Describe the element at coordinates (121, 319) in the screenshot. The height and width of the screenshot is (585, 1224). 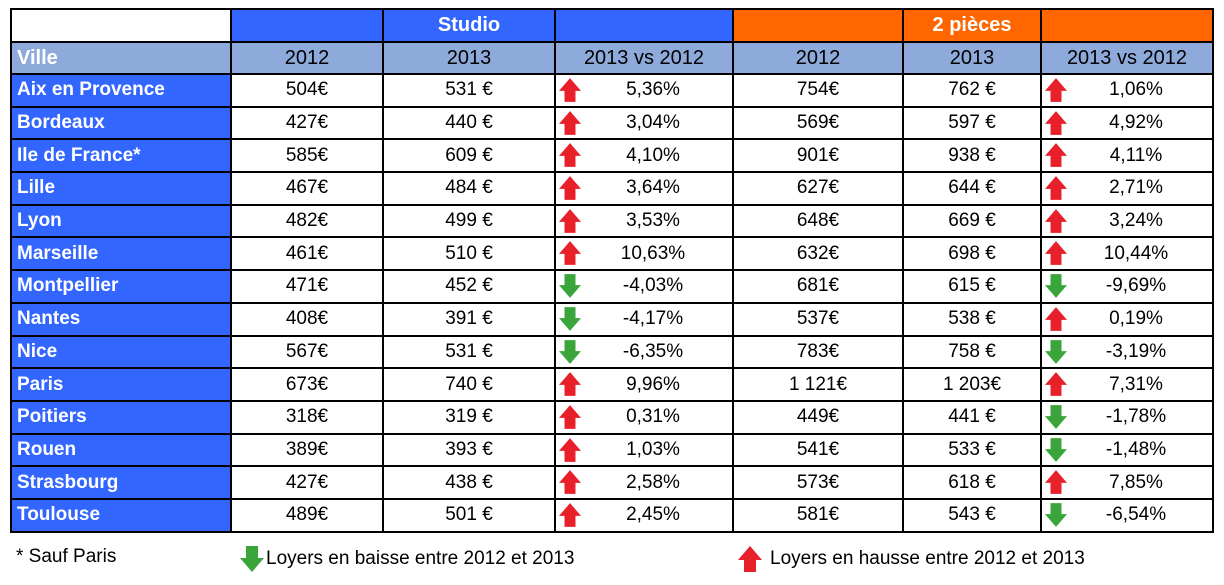
I see `city-name: Nantes` at that location.